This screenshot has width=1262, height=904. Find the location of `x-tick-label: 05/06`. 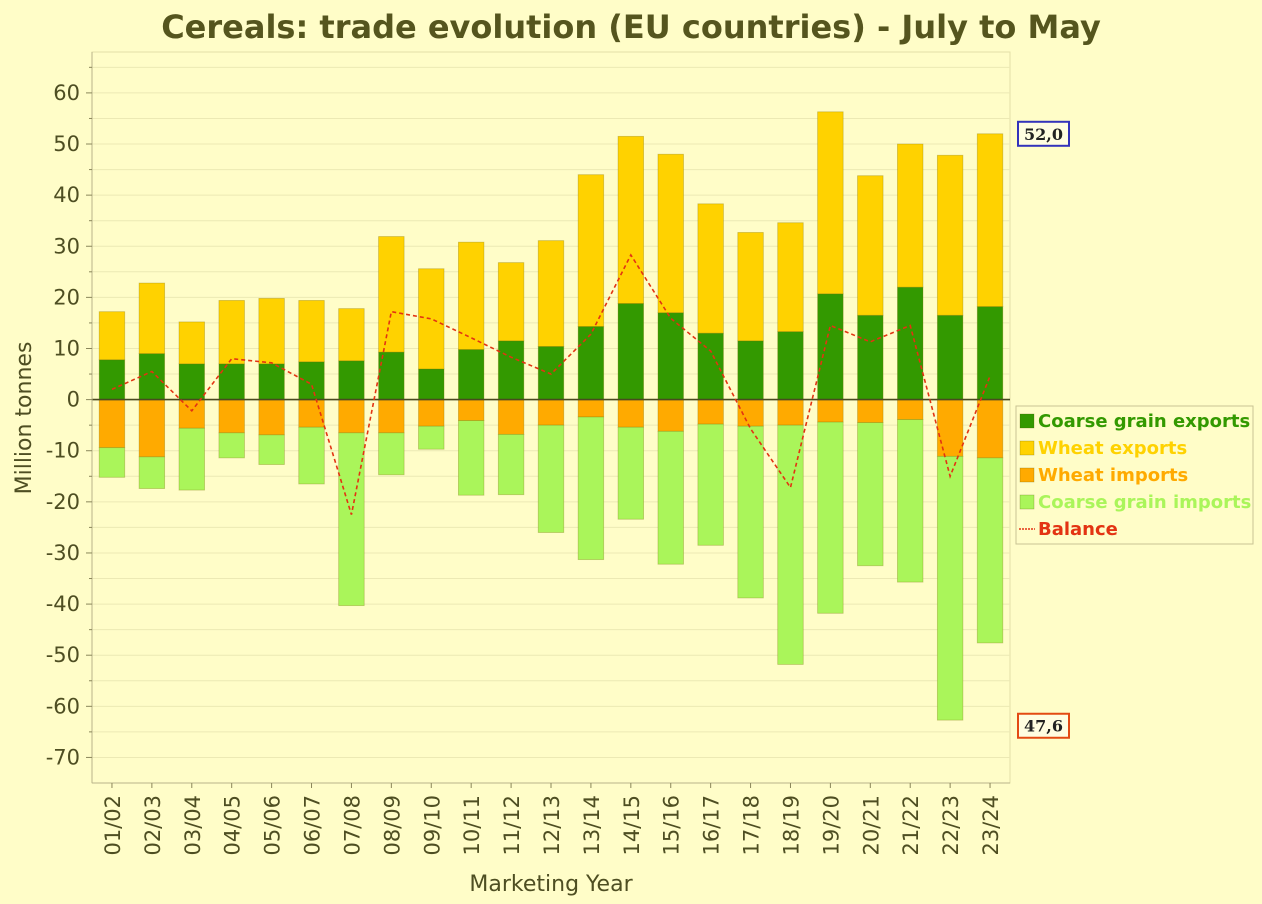

x-tick-label: 05/06 is located at coordinates (273, 825).